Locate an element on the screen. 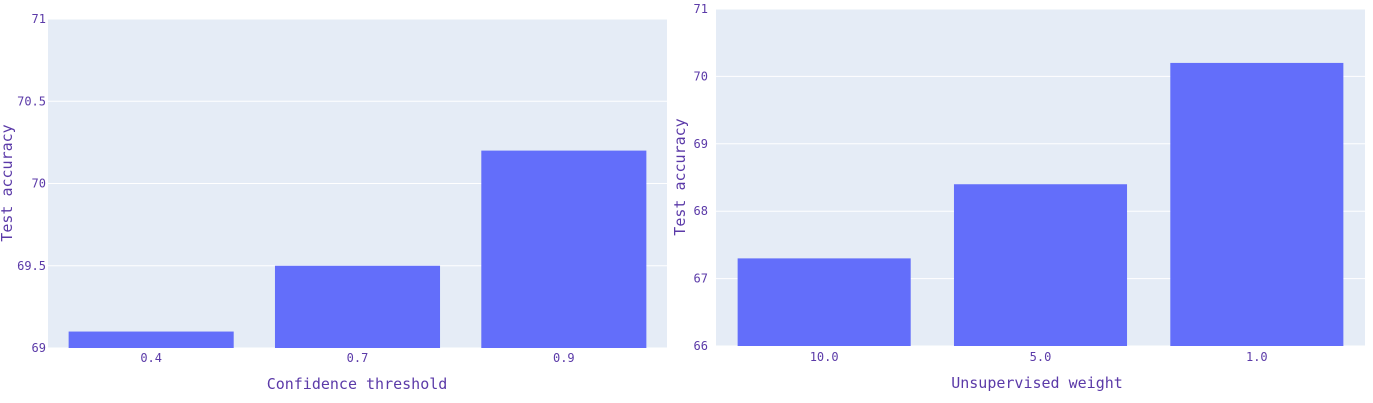 This screenshot has height=403, width=1373. bar-0.4 is located at coordinates (151, 339).